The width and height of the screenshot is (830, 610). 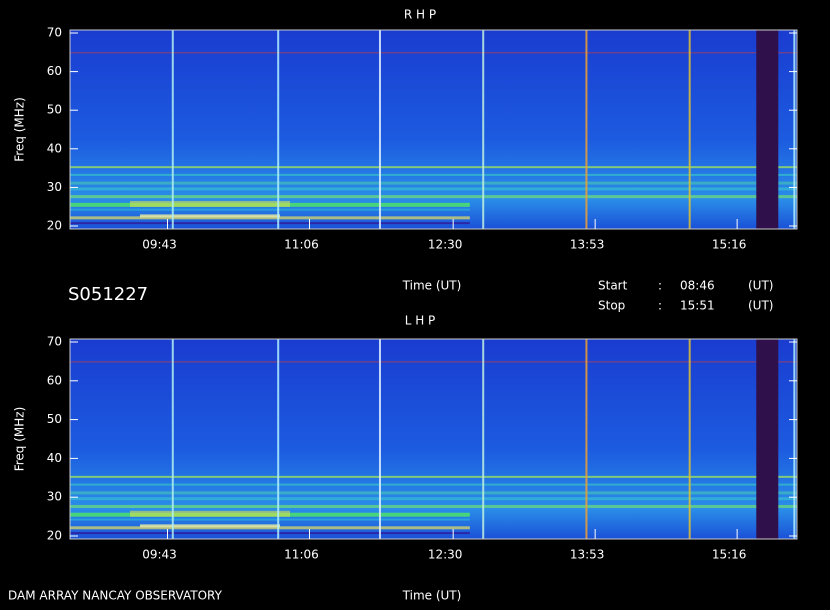 What do you see at coordinates (108, 294) in the screenshot?
I see `observation-id: S051227` at bounding box center [108, 294].